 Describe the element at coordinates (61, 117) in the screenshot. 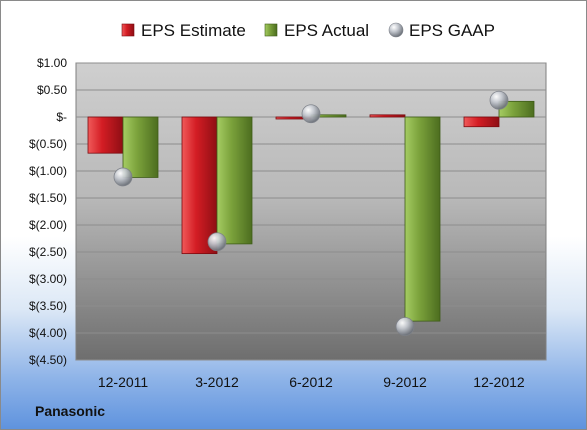

I see `y-tick-label: $-` at that location.